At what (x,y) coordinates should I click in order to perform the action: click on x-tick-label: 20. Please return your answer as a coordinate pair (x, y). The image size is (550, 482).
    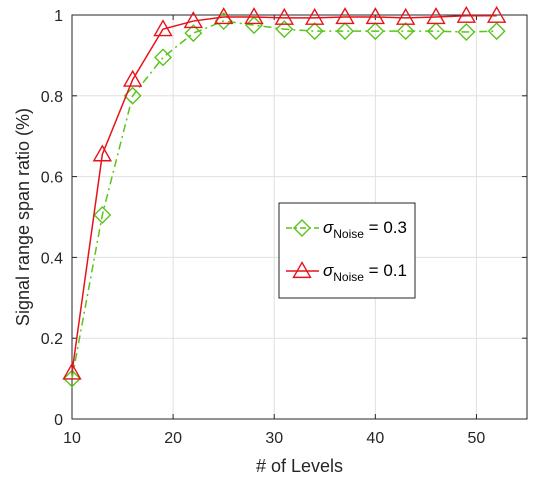
    Looking at the image, I should click on (173, 438).